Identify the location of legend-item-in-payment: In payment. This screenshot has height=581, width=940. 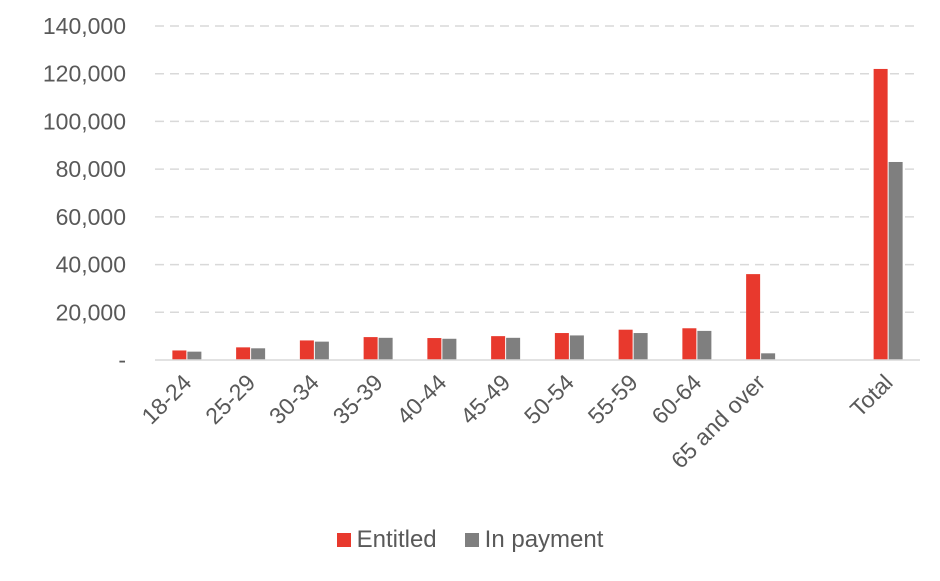
(534, 540).